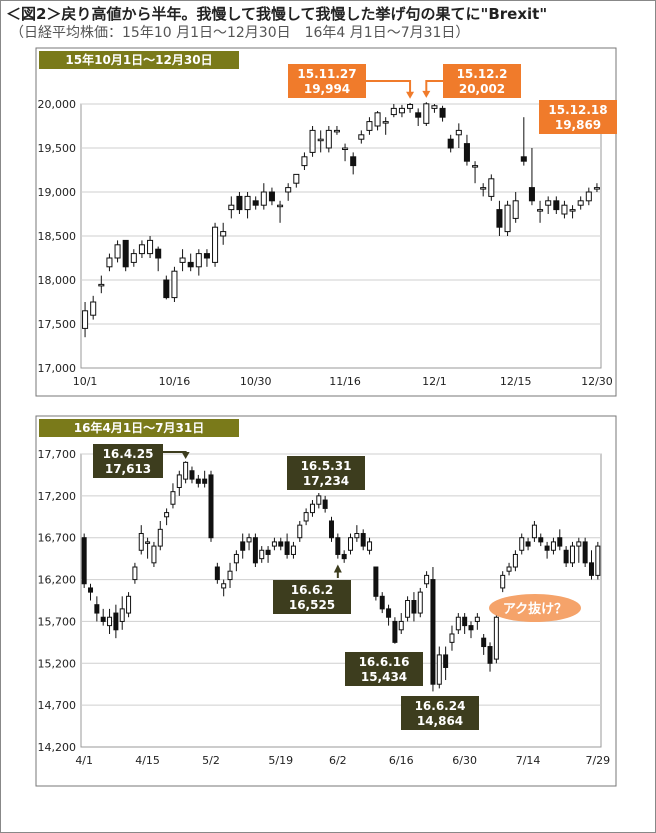  Describe the element at coordinates (440, 721) in the screenshot. I see `c2-annotation-value: 14,864` at that location.